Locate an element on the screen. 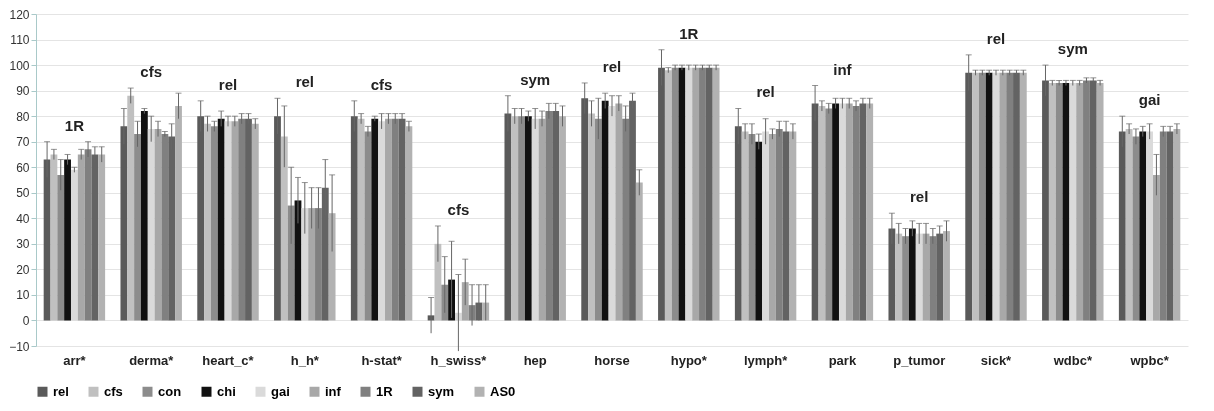  x-tick-label: sick* is located at coordinates (996, 360).